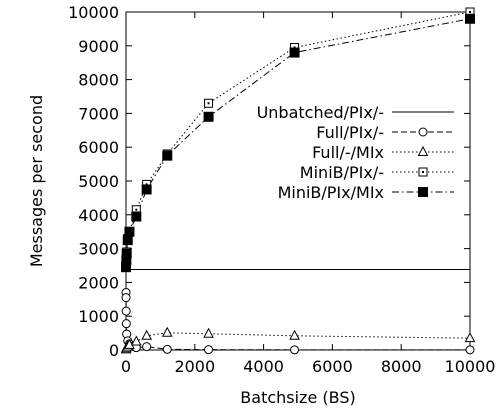 The width and height of the screenshot is (503, 413). I want to click on y-tick-label: 4000, so click(98, 215).